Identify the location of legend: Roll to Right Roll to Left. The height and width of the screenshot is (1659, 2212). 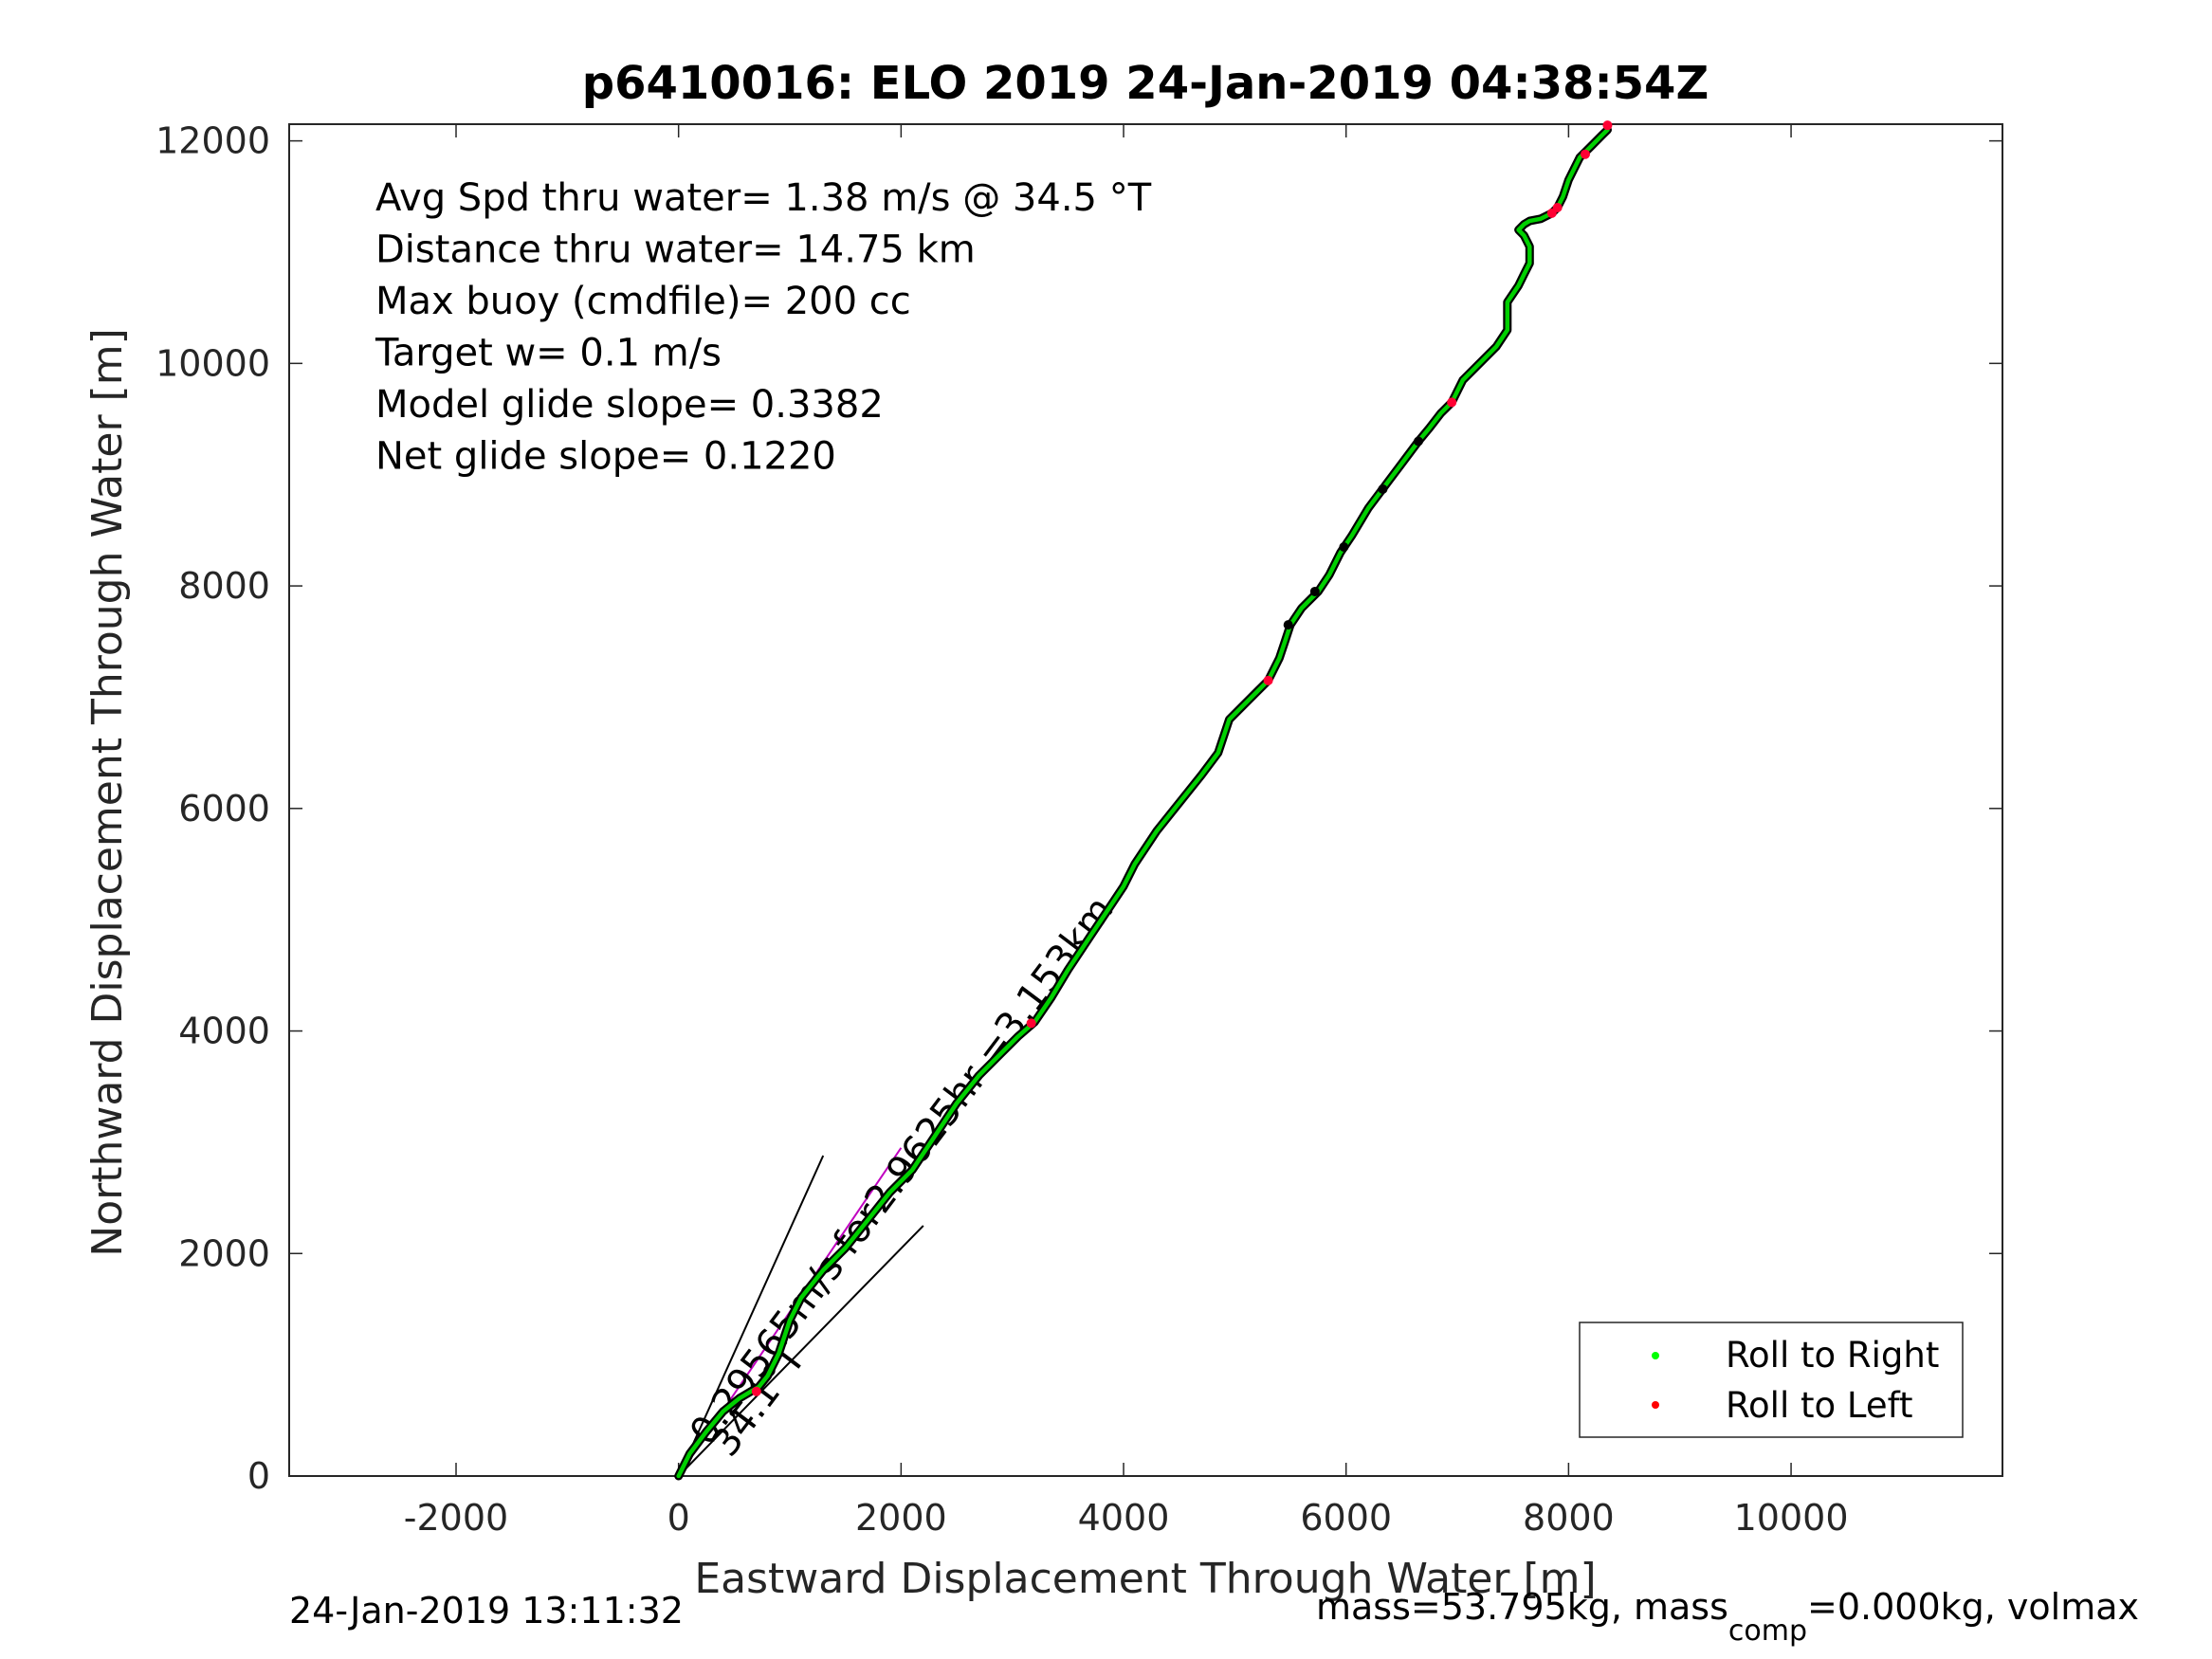
(1771, 1380).